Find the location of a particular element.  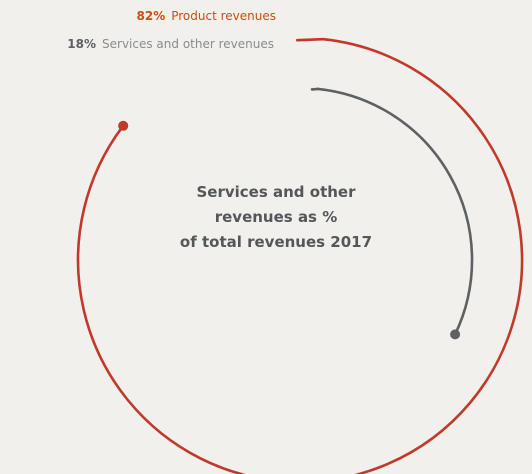

product-revenues-label: Product revenues is located at coordinates (223, 16).